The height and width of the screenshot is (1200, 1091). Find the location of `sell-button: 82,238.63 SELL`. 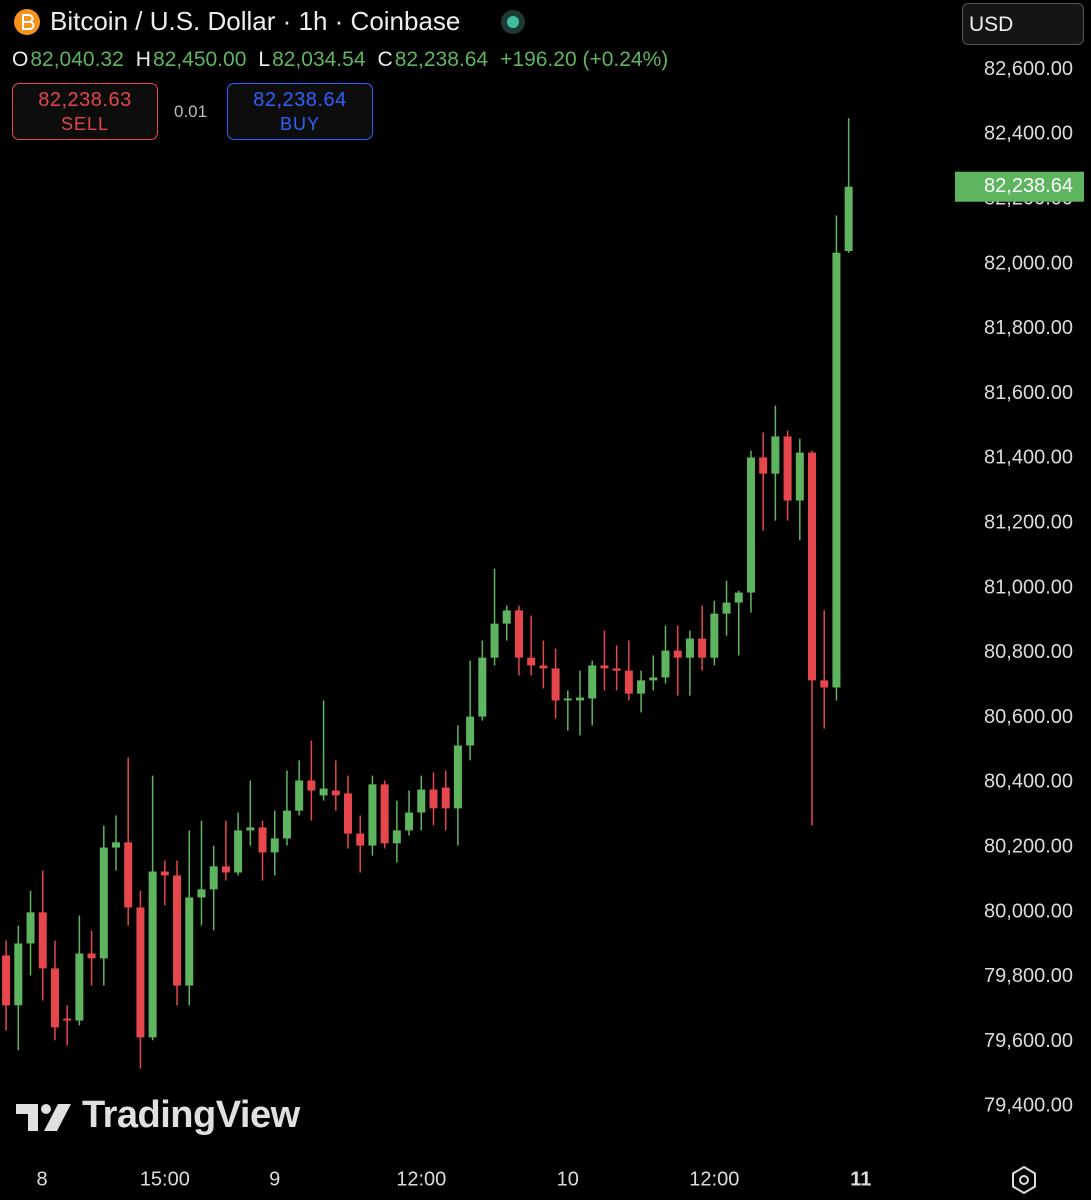

sell-button: 82,238.63 SELL is located at coordinates (85, 111).